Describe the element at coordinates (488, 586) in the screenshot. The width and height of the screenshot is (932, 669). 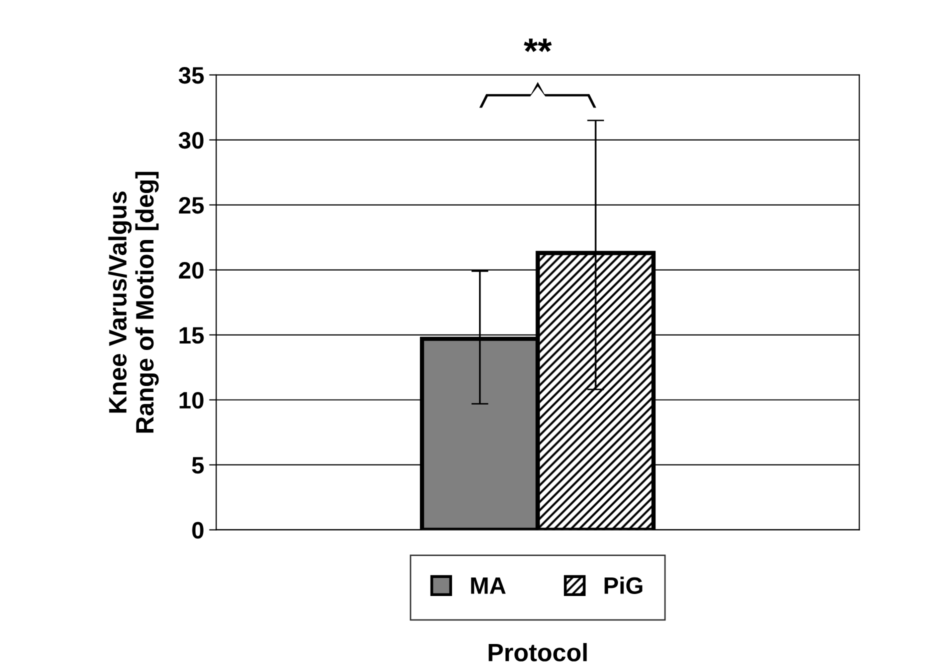
I see `legend-label: MA` at that location.